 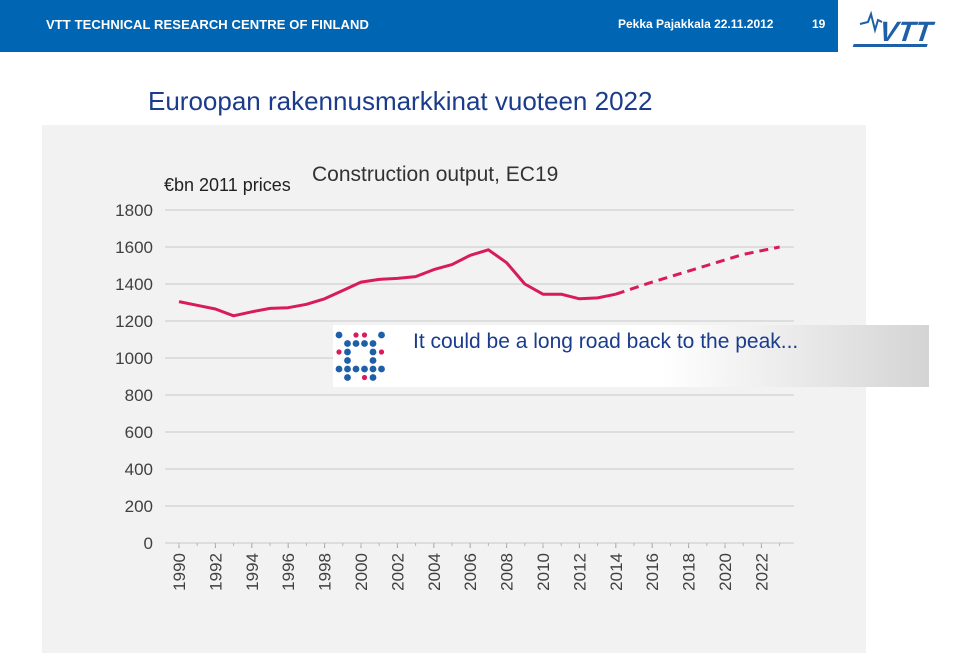 What do you see at coordinates (470, 572) in the screenshot?
I see `x-tick-label: 2006` at bounding box center [470, 572].